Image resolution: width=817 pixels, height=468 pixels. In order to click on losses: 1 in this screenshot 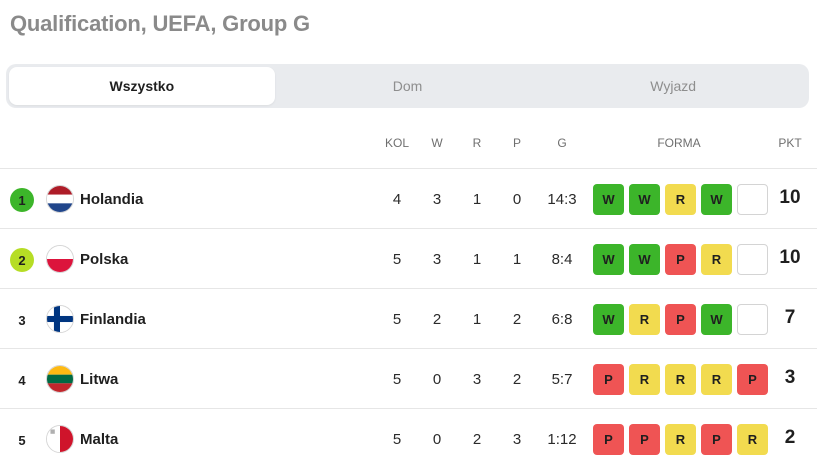, I will do `click(517, 259)`.